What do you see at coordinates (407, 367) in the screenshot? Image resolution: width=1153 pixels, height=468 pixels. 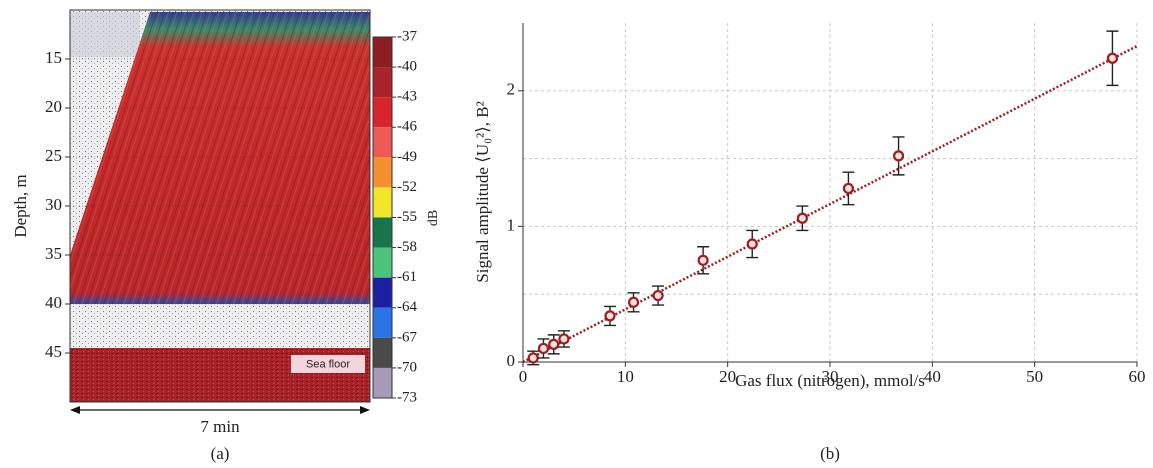 I see `colorbar-tick-label: -70` at bounding box center [407, 367].